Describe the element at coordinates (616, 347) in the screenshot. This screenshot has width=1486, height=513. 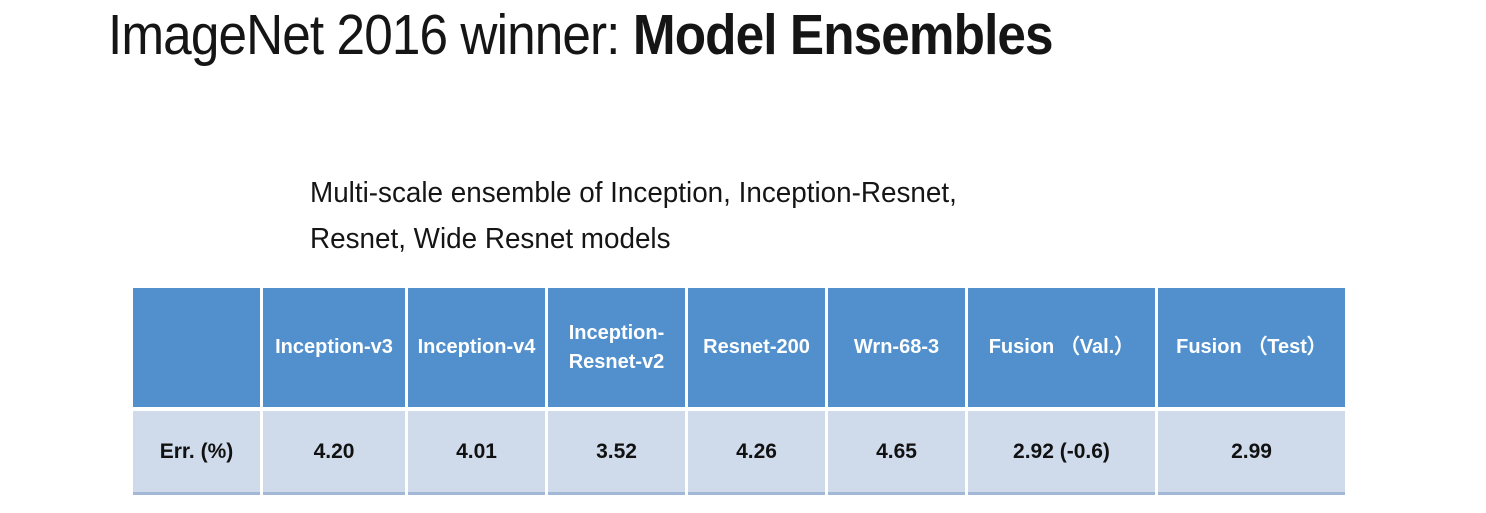
I see `header-cell-inception-resnet-v2: Inception-Resnet-v2` at that location.